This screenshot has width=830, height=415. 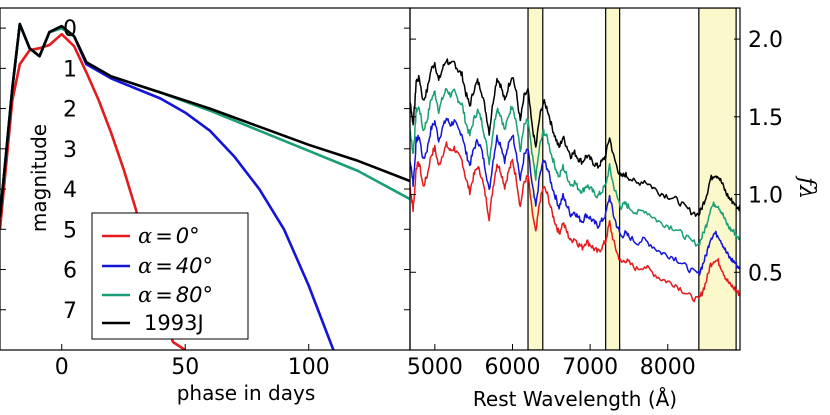 What do you see at coordinates (70, 190) in the screenshot?
I see `y-tick-label-4: 4` at bounding box center [70, 190].